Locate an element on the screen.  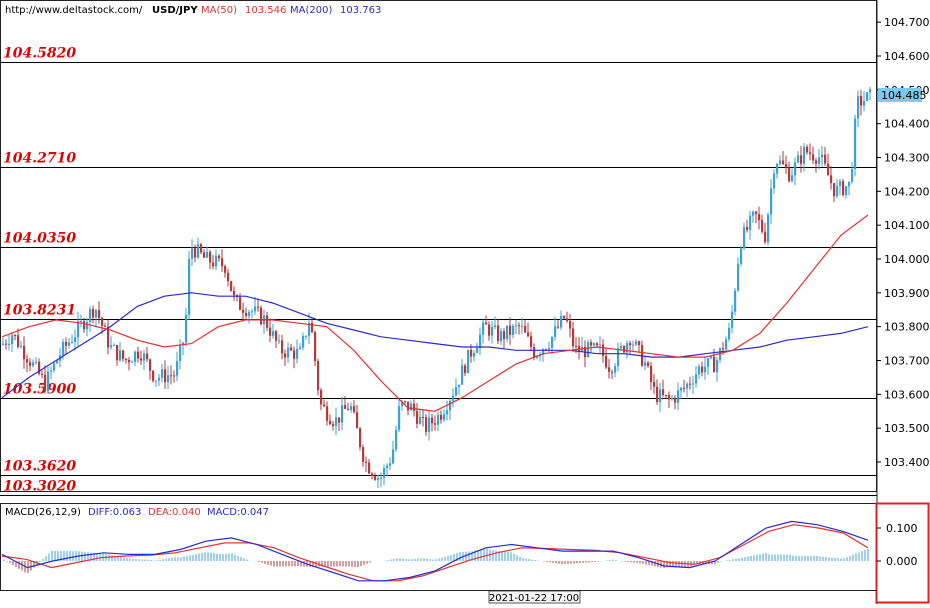
ma200-value: 103.763 is located at coordinates (360, 10).